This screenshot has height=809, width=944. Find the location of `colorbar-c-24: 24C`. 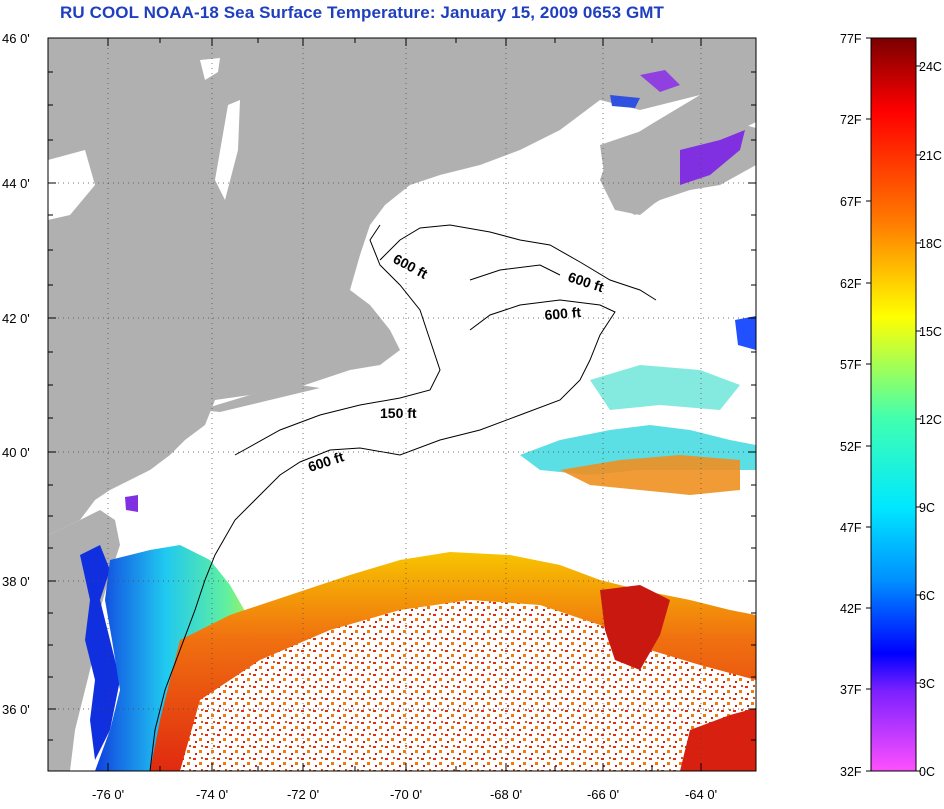

colorbar-c-24: 24C is located at coordinates (930, 67).